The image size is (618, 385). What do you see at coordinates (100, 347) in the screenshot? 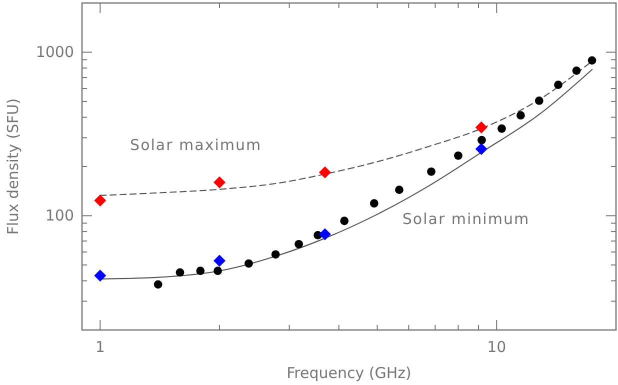
I see `x-tick-label: 1` at bounding box center [100, 347].